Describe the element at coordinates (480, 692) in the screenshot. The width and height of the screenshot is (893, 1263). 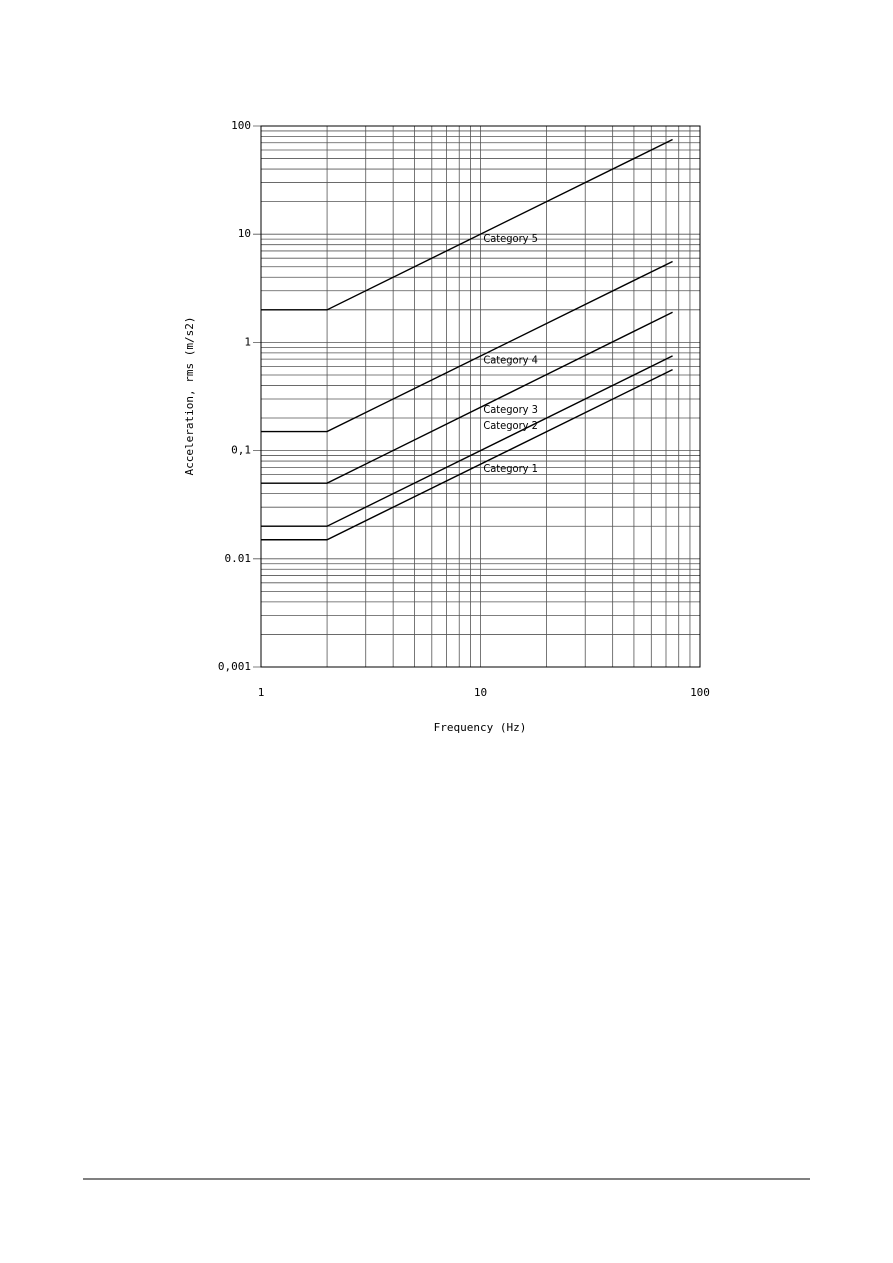
I see `x-tick-label: 10` at that location.